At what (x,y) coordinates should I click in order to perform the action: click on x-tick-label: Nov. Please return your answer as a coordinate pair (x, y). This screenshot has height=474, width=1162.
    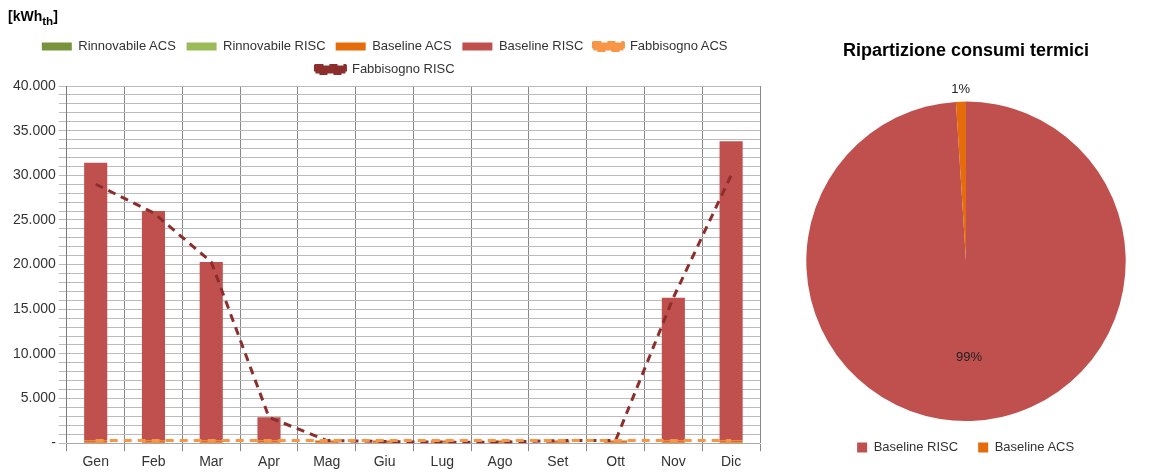
    Looking at the image, I should click on (673, 461).